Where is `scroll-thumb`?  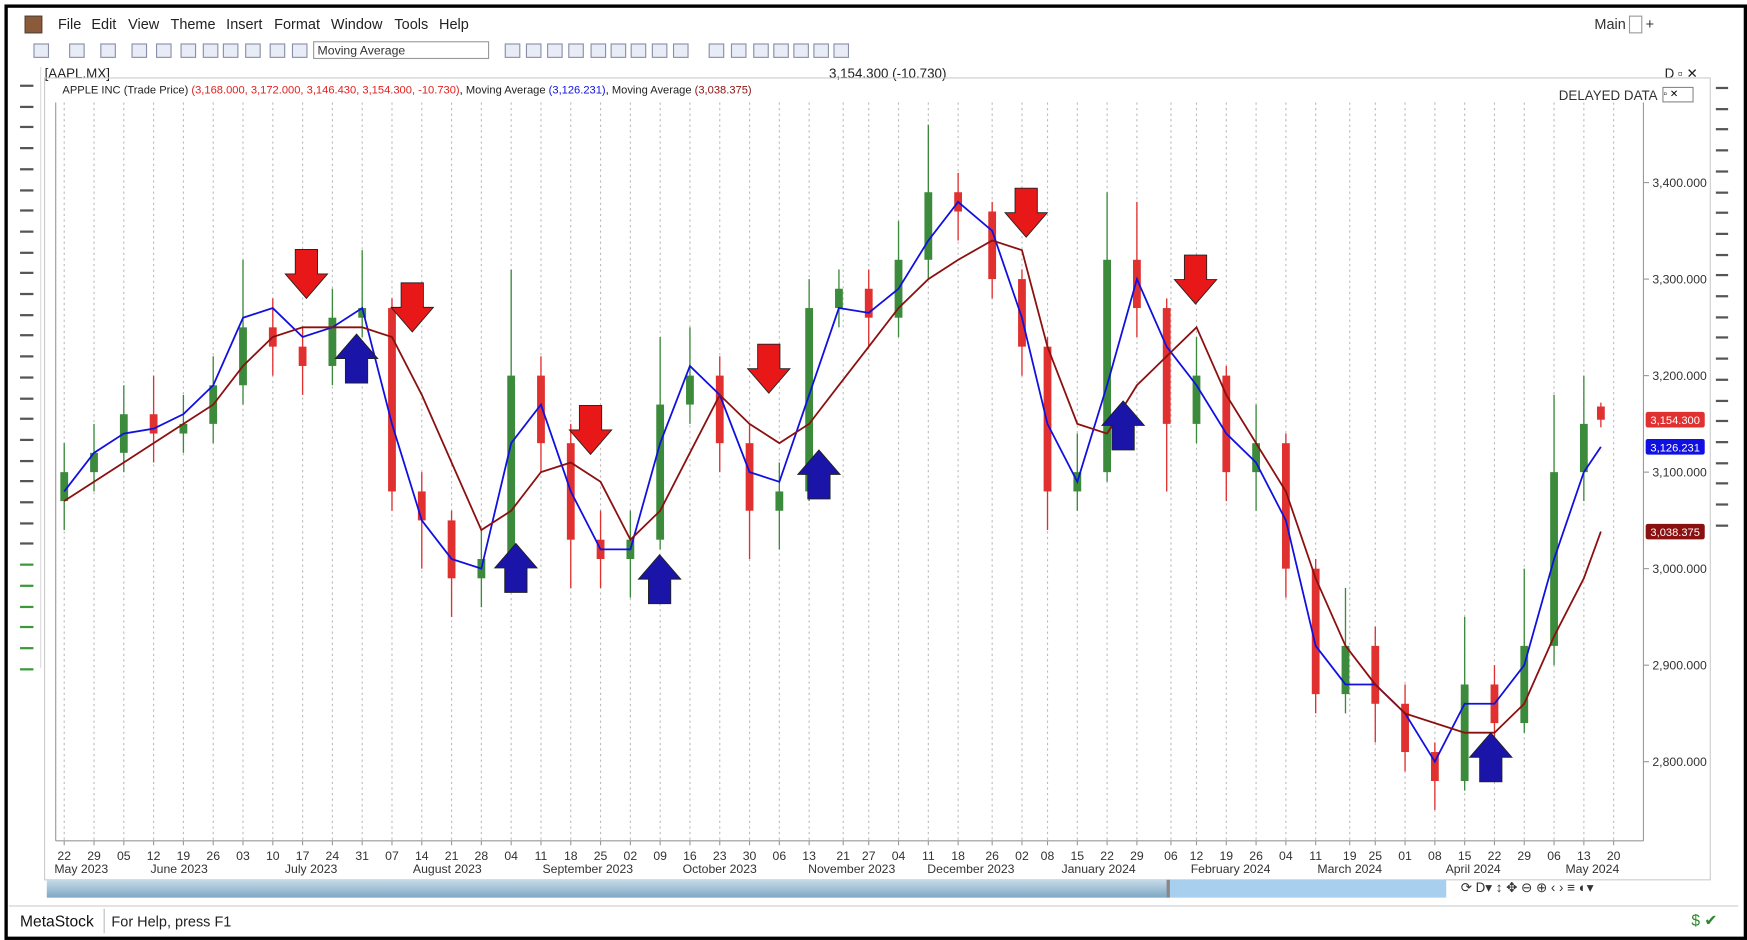 scroll-thumb is located at coordinates (1306, 888).